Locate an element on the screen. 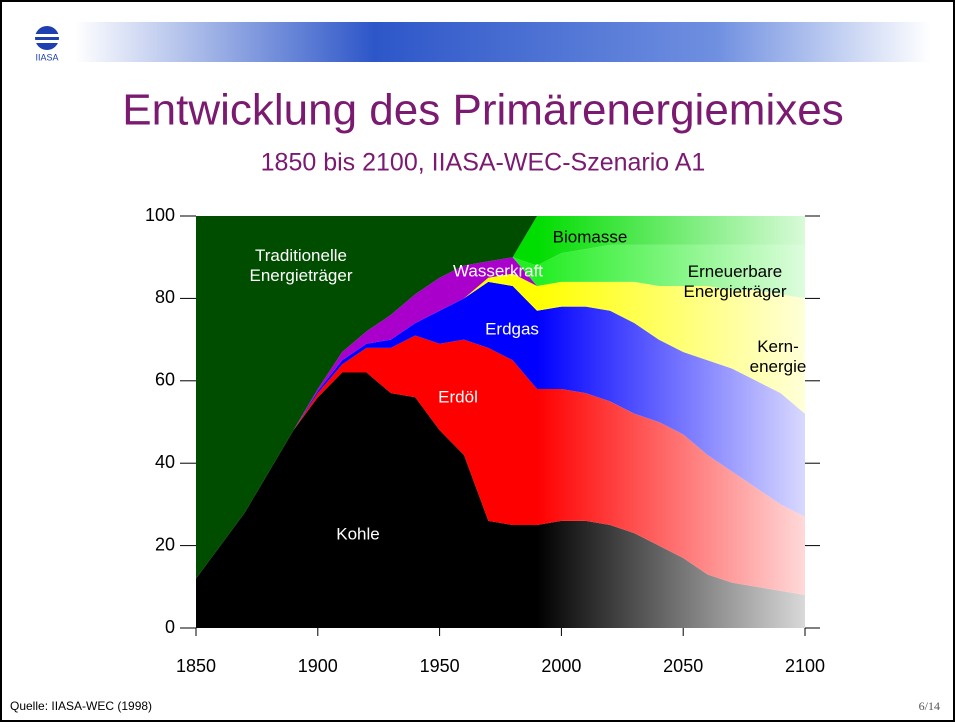 The height and width of the screenshot is (727, 955). y-tick-label: 20 is located at coordinates (165, 544).